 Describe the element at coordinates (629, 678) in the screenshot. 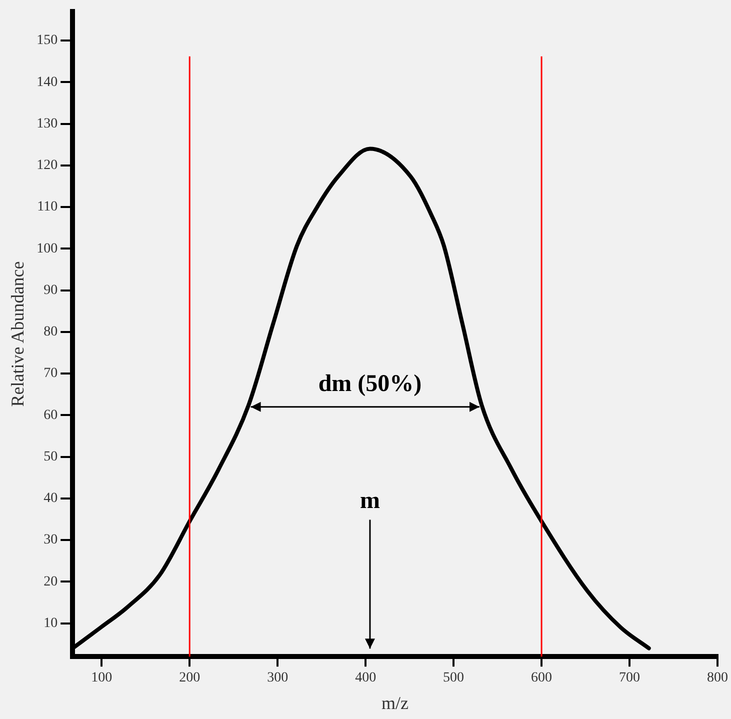

I see `x-tick-label: 700` at that location.